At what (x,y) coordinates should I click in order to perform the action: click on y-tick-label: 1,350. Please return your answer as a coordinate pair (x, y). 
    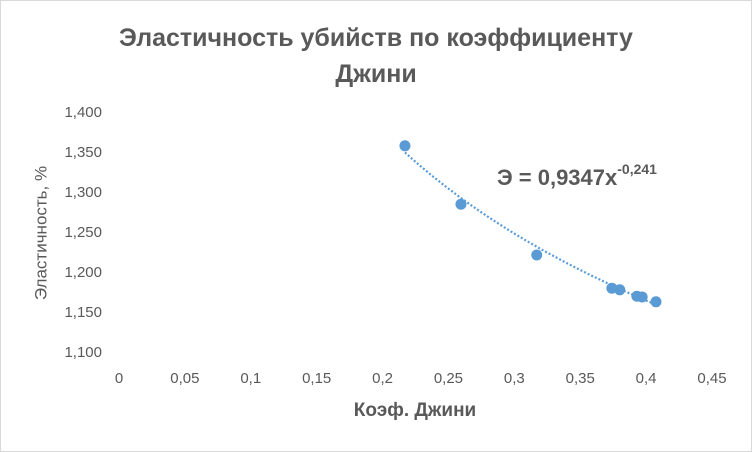
    Looking at the image, I should click on (83, 152).